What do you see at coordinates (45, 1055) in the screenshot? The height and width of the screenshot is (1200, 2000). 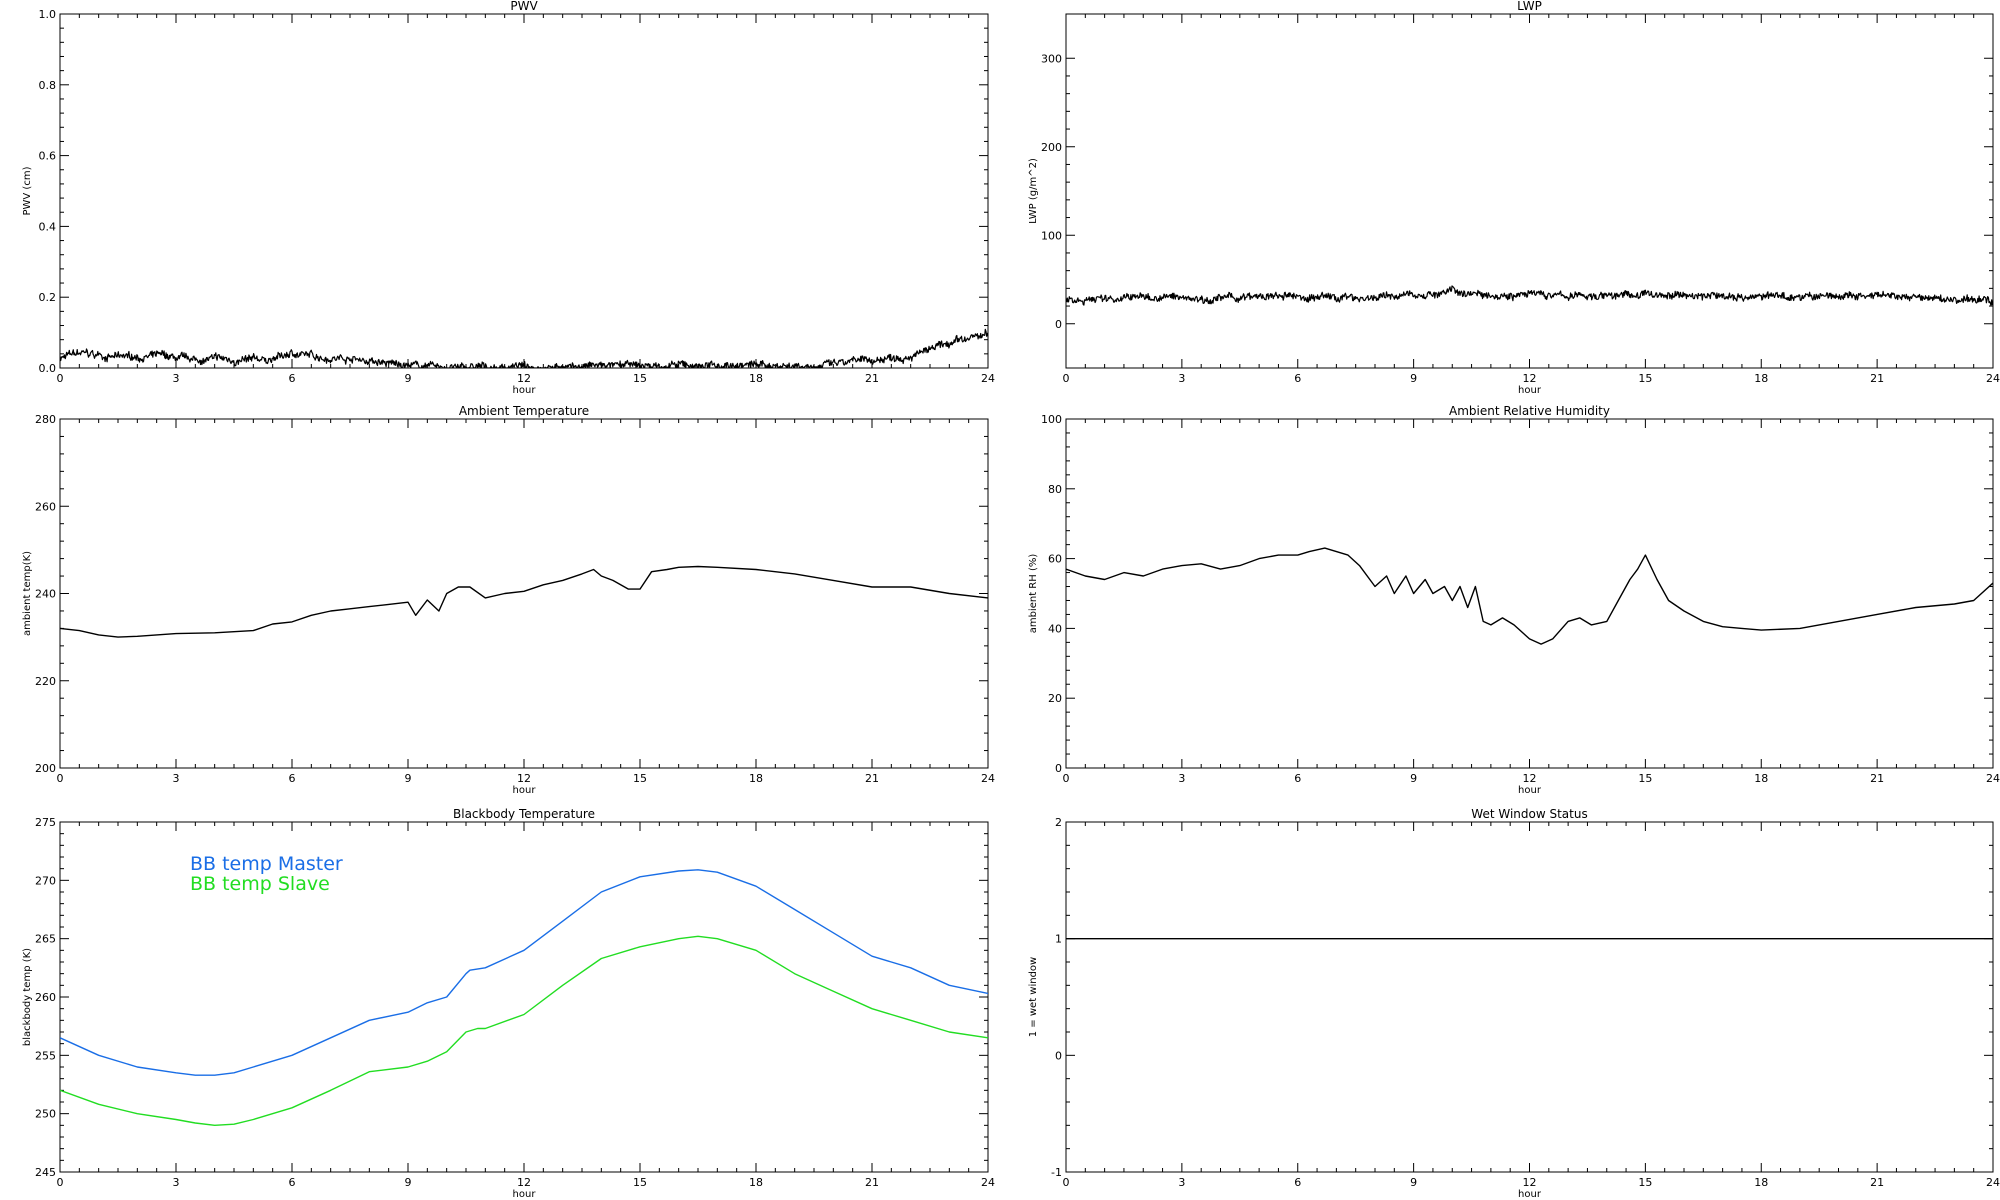 I see `y-tick-label: 255` at bounding box center [45, 1055].